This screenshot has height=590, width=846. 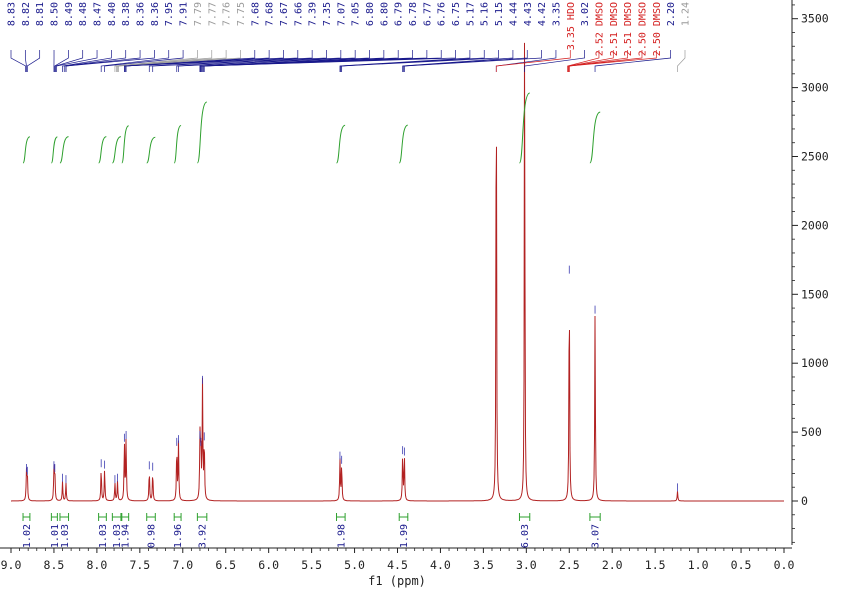 I want to click on peak-label: 8.48, so click(x=83, y=14).